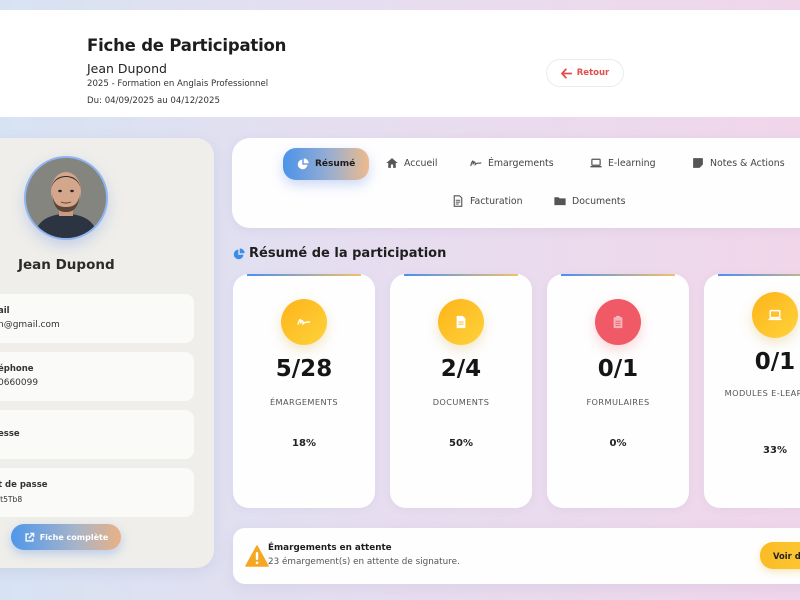 This screenshot has width=800, height=600. I want to click on tab-resume: Résumé, so click(326, 164).